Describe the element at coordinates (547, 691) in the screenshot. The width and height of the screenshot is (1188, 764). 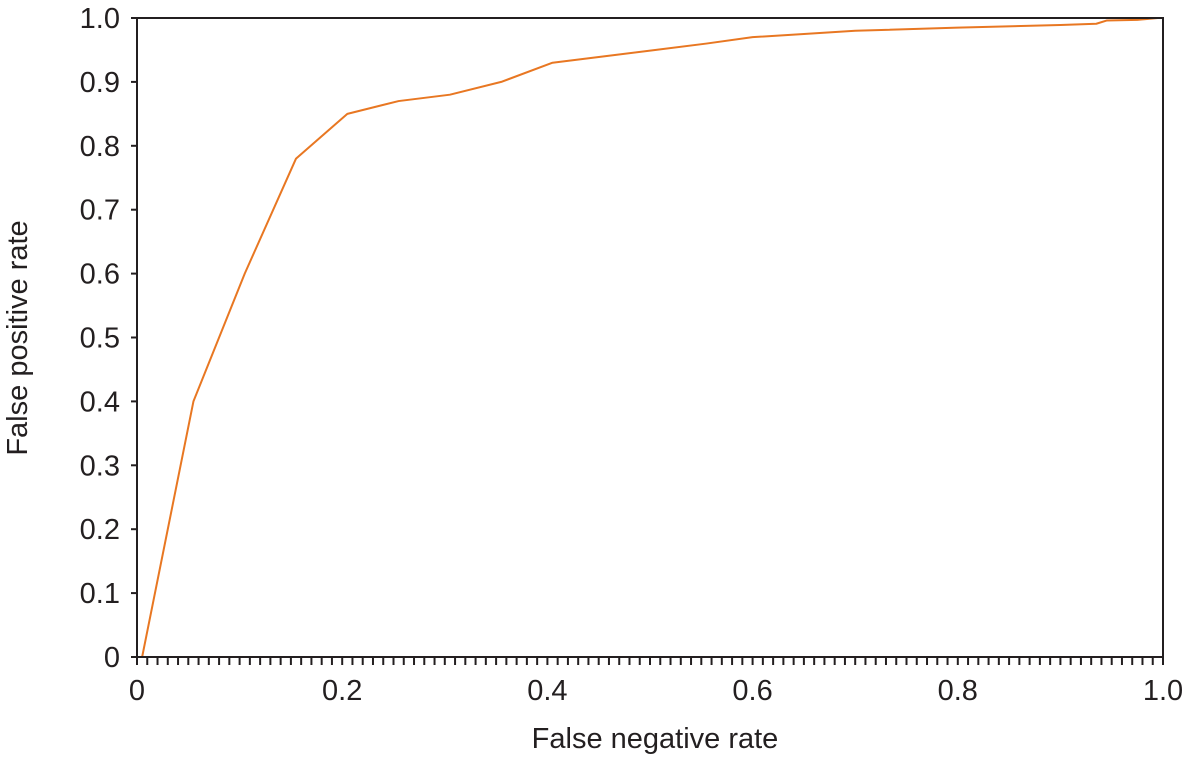
I see `x-tick-label: 0.4` at that location.